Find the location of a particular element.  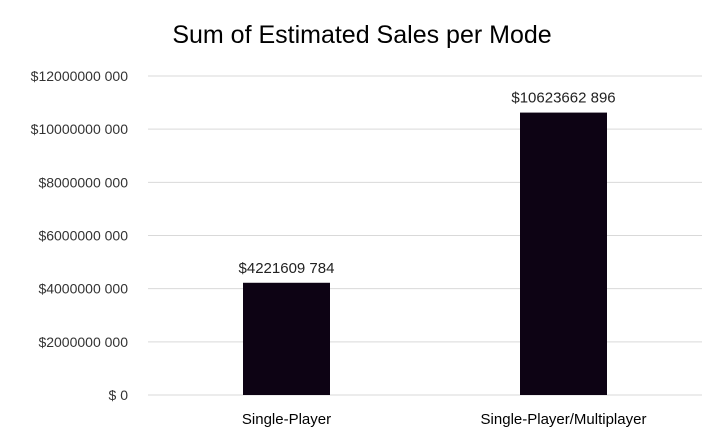

y-tick-label: $2000000 000 is located at coordinates (83, 342).